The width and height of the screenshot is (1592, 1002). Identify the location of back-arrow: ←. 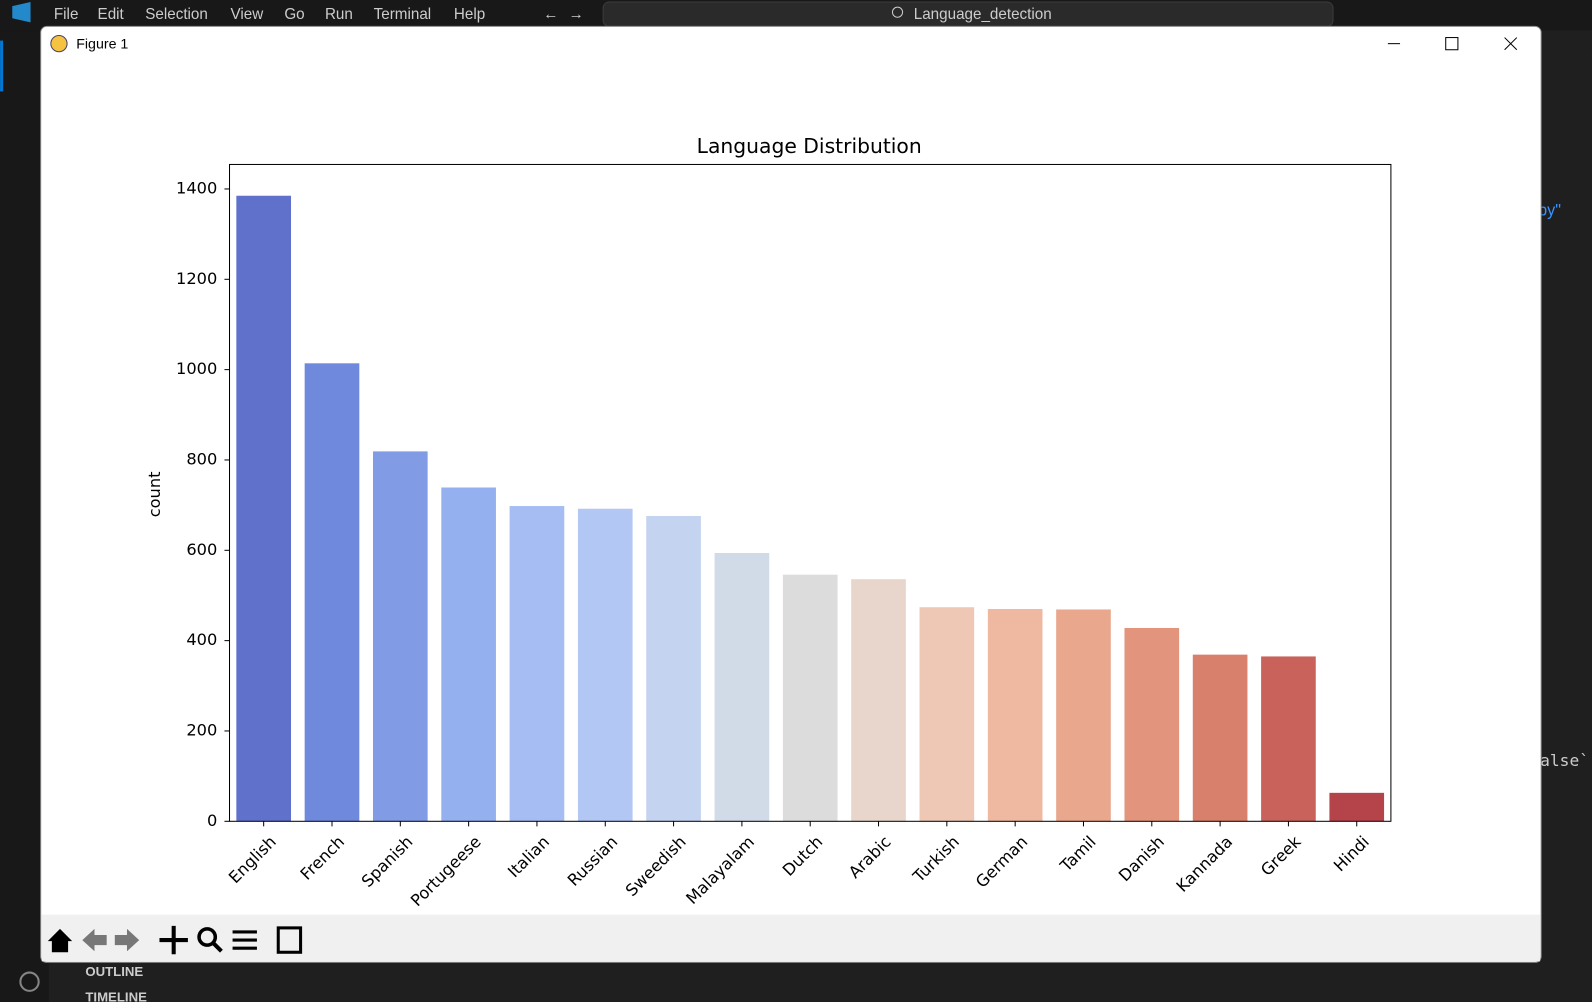
(550, 14).